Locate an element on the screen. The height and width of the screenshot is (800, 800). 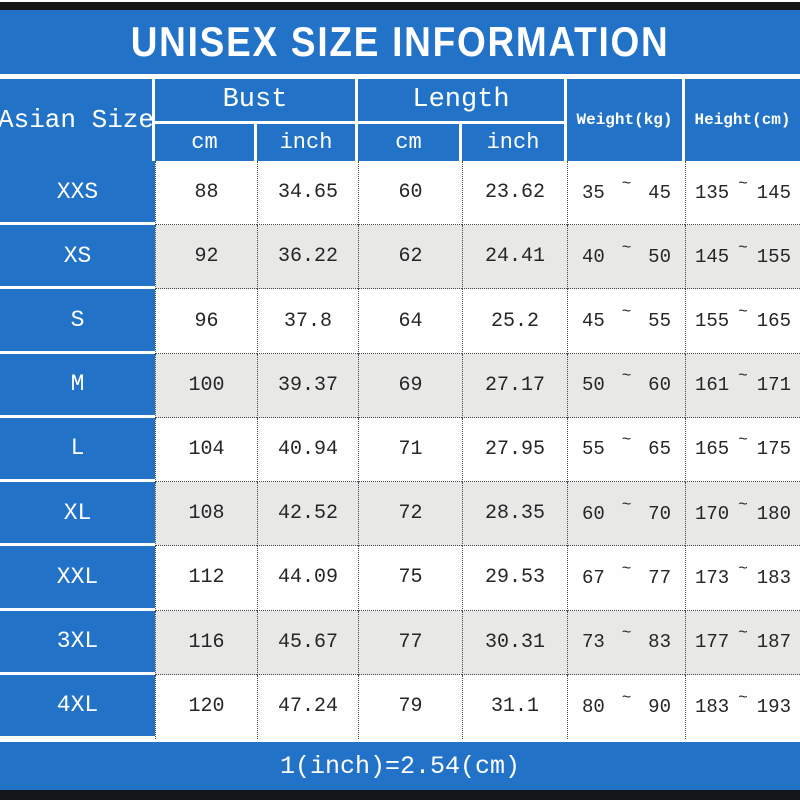
cell-length-inch: 27.95 is located at coordinates (514, 450).